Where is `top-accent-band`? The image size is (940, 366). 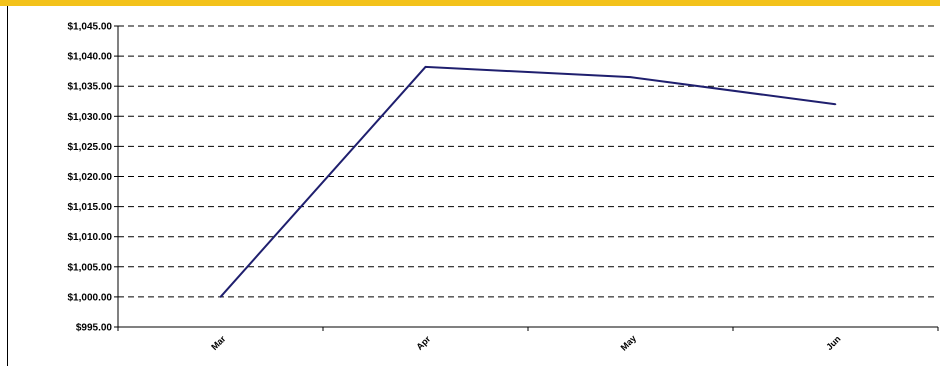 top-accent-band is located at coordinates (470, 3).